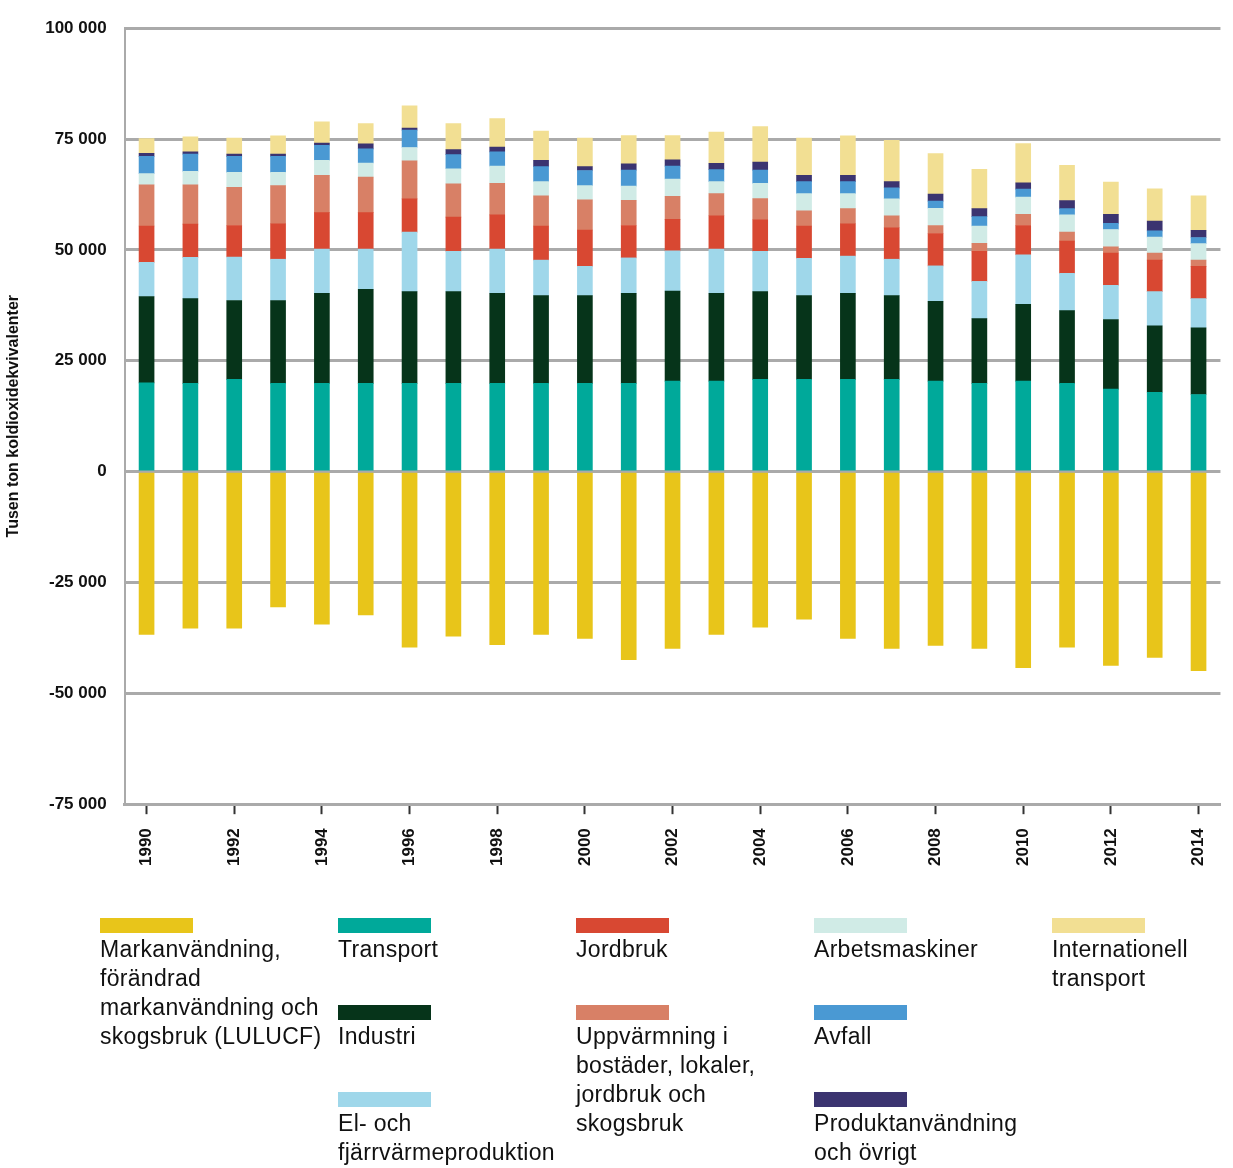 The image size is (1233, 1168). I want to click on legend-label: Uppvärmning i bostäder, lokaler, jordbruk och skogsbruk, so click(666, 1080).